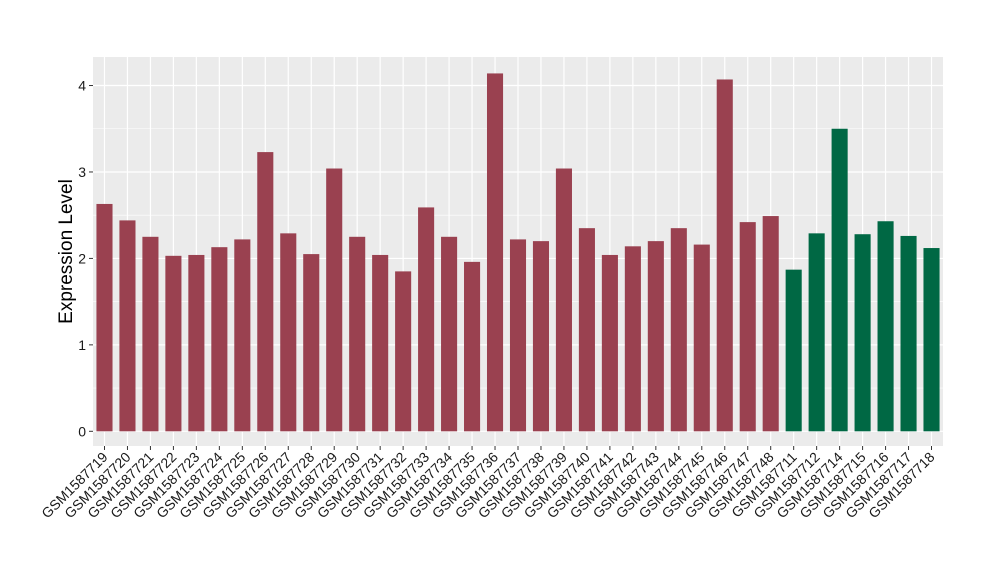 This screenshot has width=1000, height=580. Describe the element at coordinates (357, 334) in the screenshot. I see `bar-GSM1587730` at that location.